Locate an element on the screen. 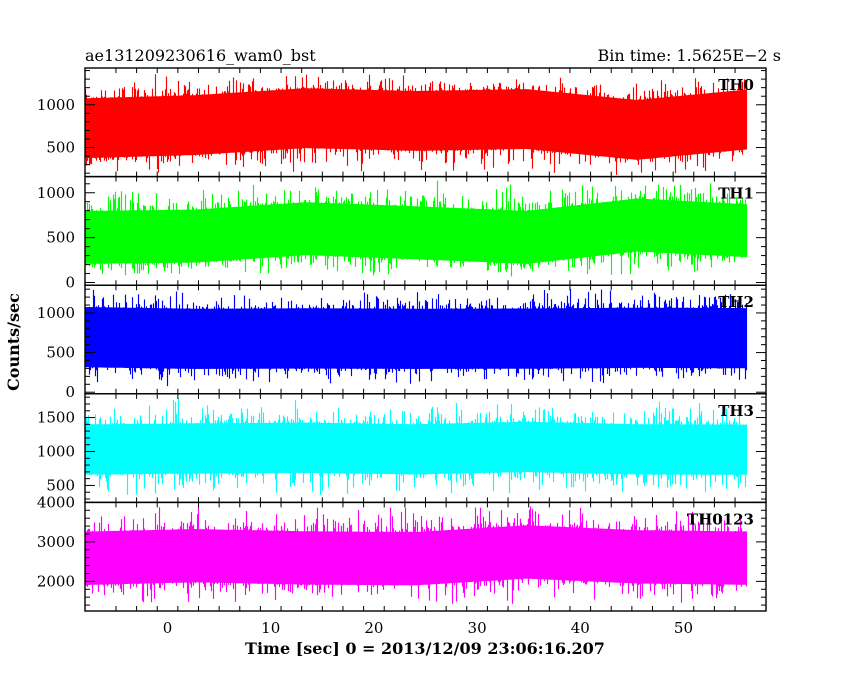 The width and height of the screenshot is (850, 680). y-tick-label: 1500 is located at coordinates (56, 418).